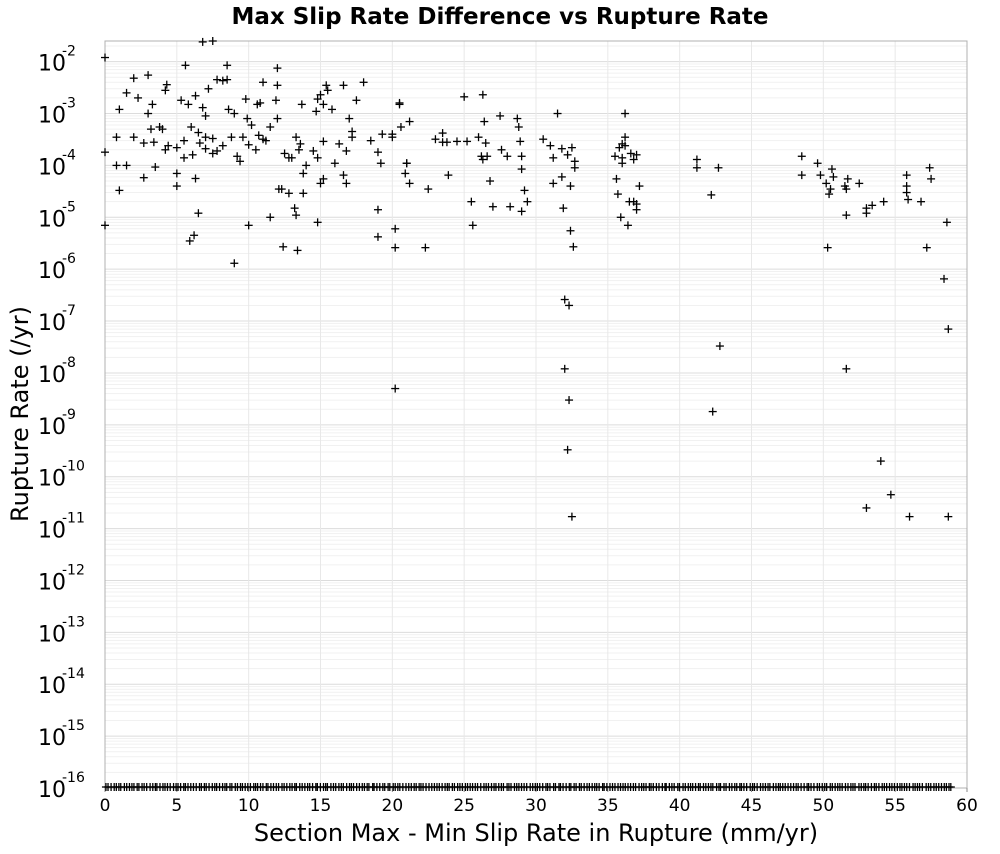 This screenshot has width=1000, height=854. I want to click on x-tick-label: 60, so click(967, 806).